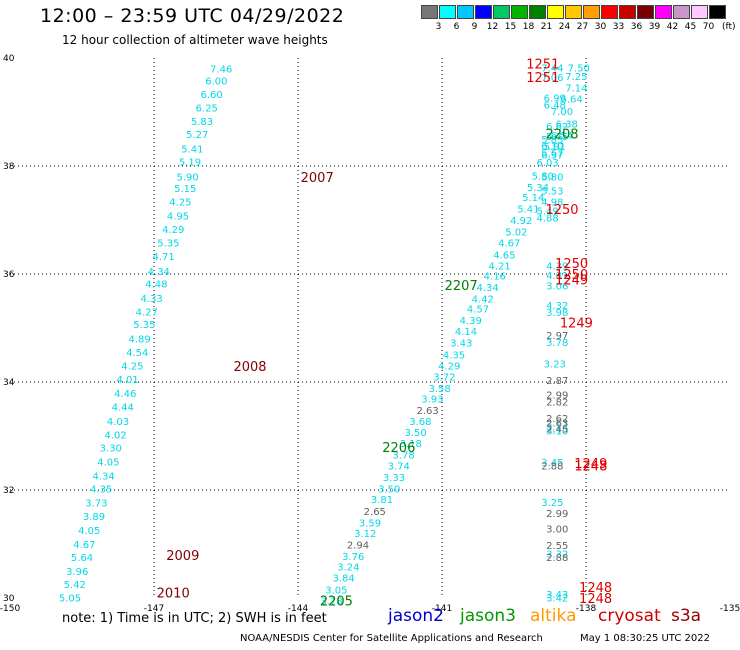 The width and height of the screenshot is (740, 650). I want to click on swh-point-label: 4.14, so click(466, 332).